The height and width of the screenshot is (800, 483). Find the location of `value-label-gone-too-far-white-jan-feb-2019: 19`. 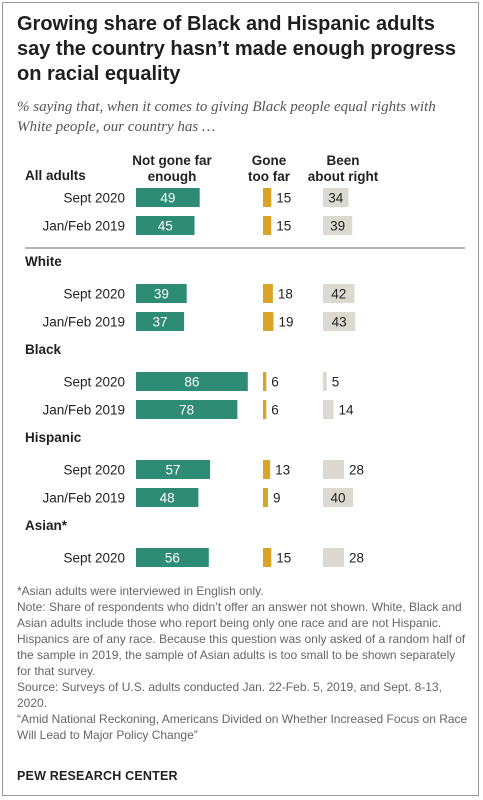

value-label-gone-too-far-white-jan-feb-2019: 19 is located at coordinates (285, 322).